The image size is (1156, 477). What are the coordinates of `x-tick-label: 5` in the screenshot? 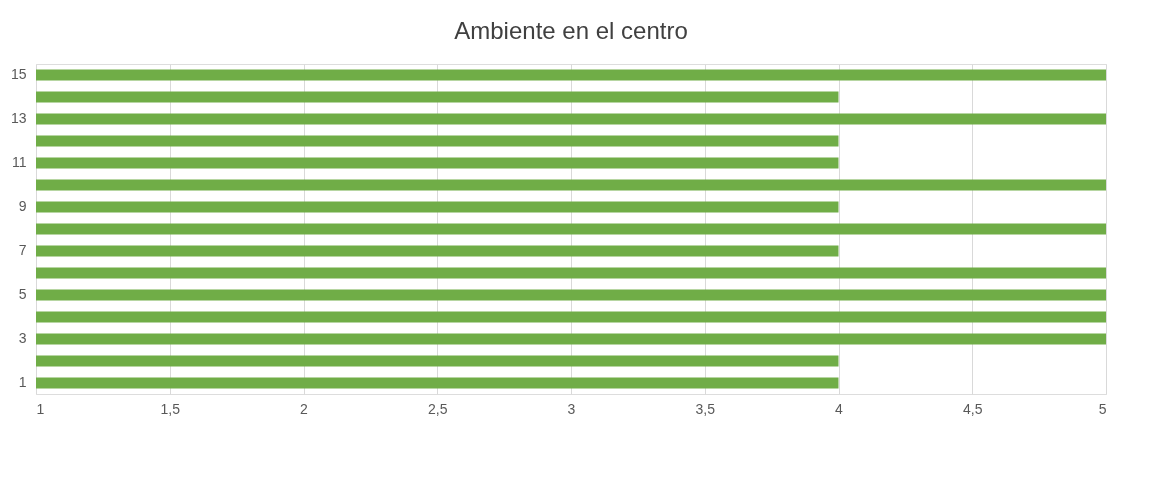 It's located at (1102, 408).